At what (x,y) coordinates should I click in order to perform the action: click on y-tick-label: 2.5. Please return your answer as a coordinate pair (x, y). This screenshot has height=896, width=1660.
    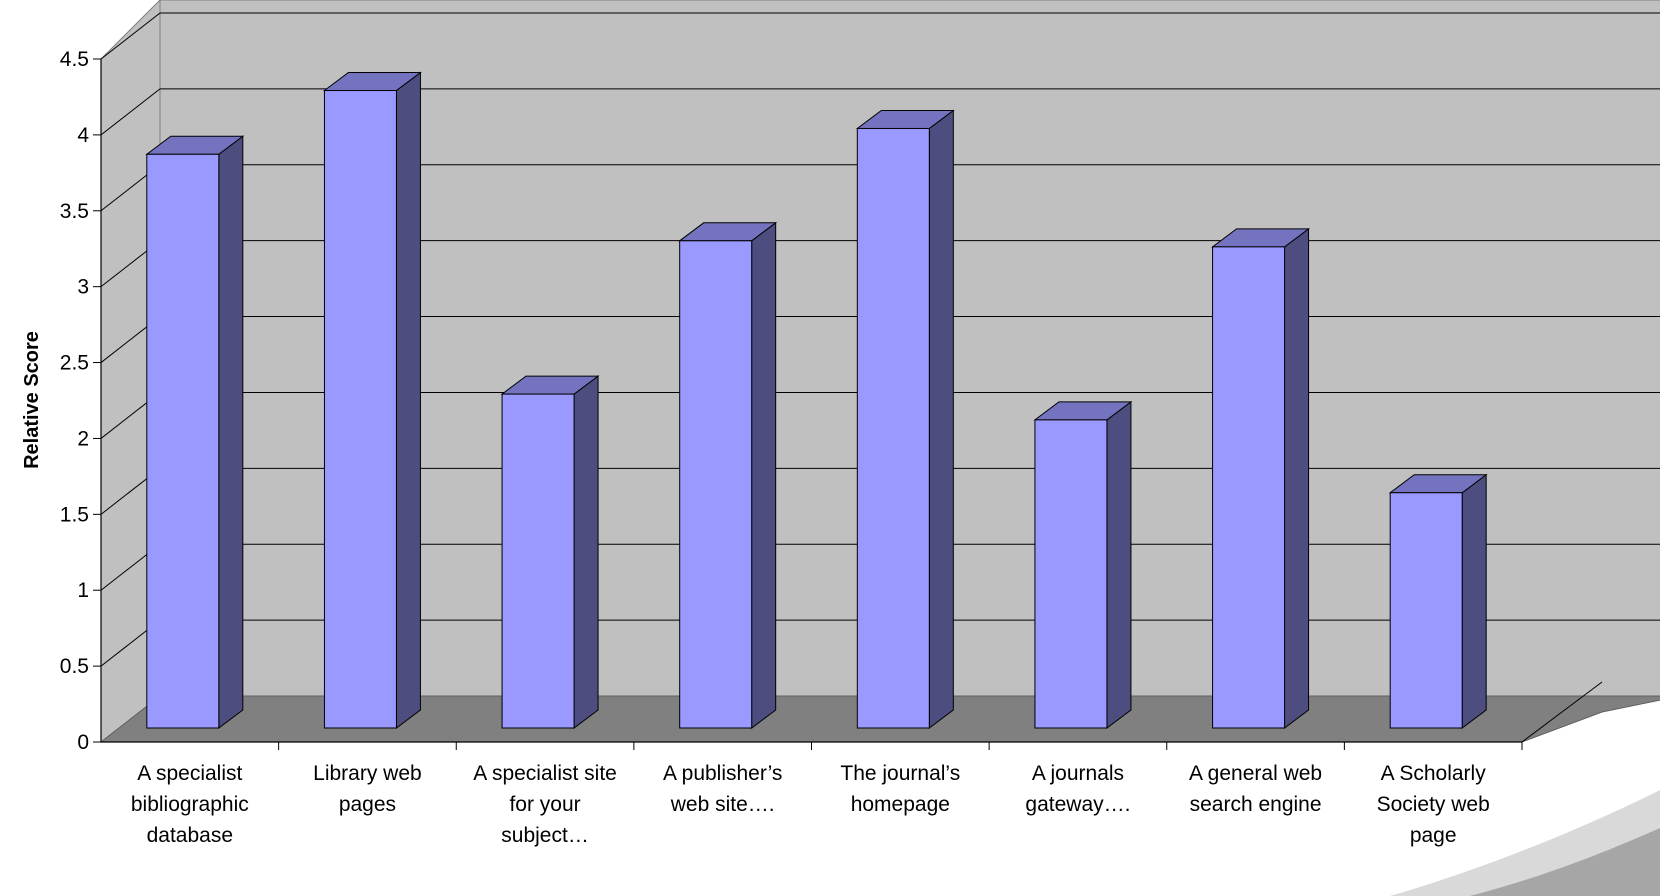
    Looking at the image, I should click on (74, 363).